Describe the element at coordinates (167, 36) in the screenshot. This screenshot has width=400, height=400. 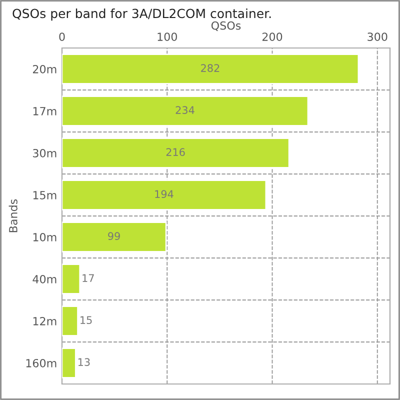
I see `x-tick-label: 100` at that location.